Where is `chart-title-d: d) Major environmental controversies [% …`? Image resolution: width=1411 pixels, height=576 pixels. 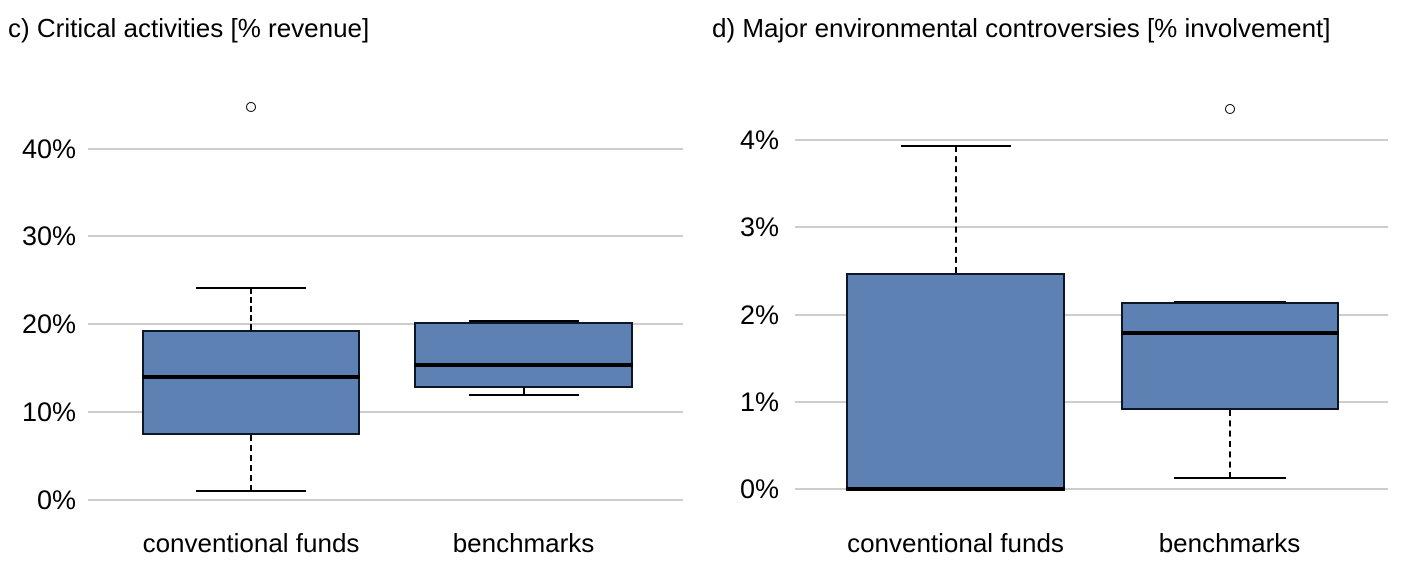 chart-title-d: d) Major environmental controversies [% … is located at coordinates (1021, 28).